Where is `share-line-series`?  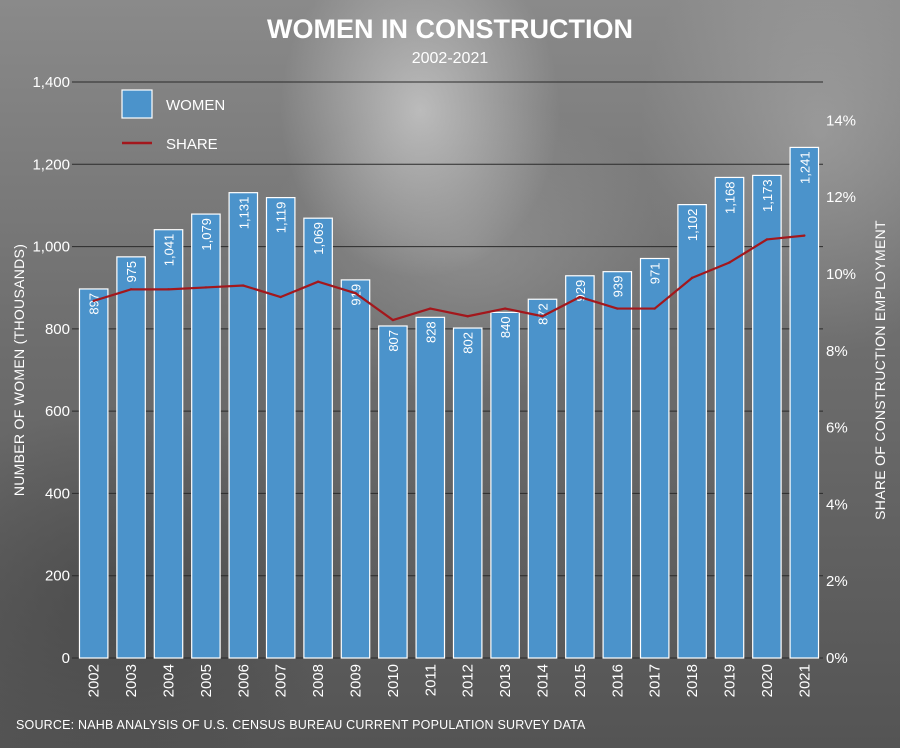
share-line-series is located at coordinates (449, 278).